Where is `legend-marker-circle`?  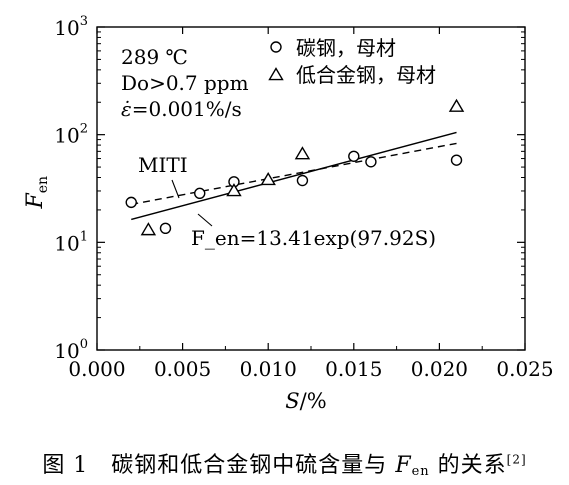
legend-marker-circle is located at coordinates (276, 47).